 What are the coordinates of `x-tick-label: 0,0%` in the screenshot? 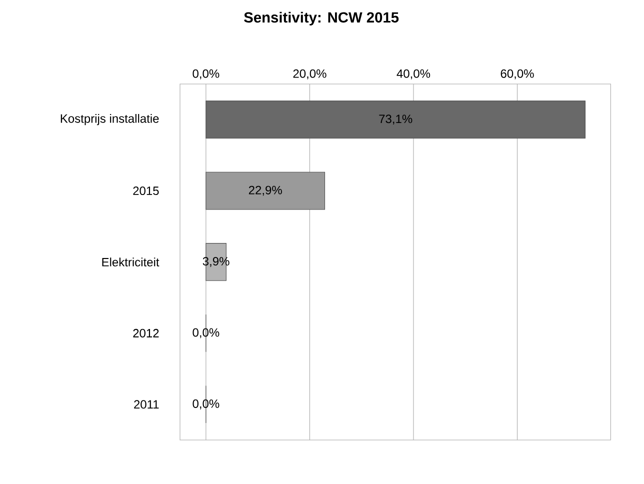 It's located at (206, 74).